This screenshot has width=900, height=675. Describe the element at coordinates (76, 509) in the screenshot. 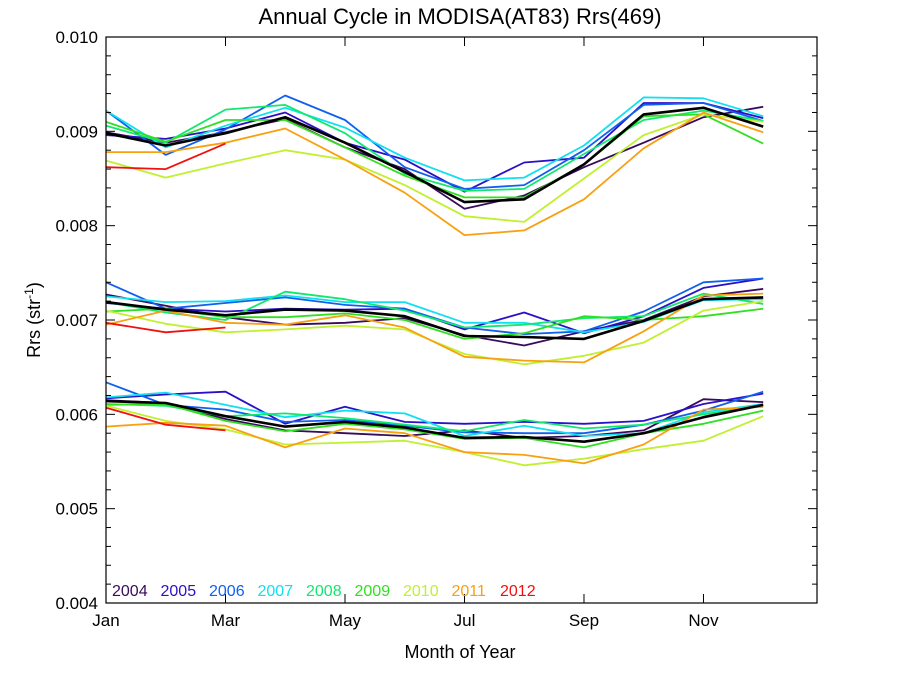

I see `y-tick-label: 0.005` at that location.